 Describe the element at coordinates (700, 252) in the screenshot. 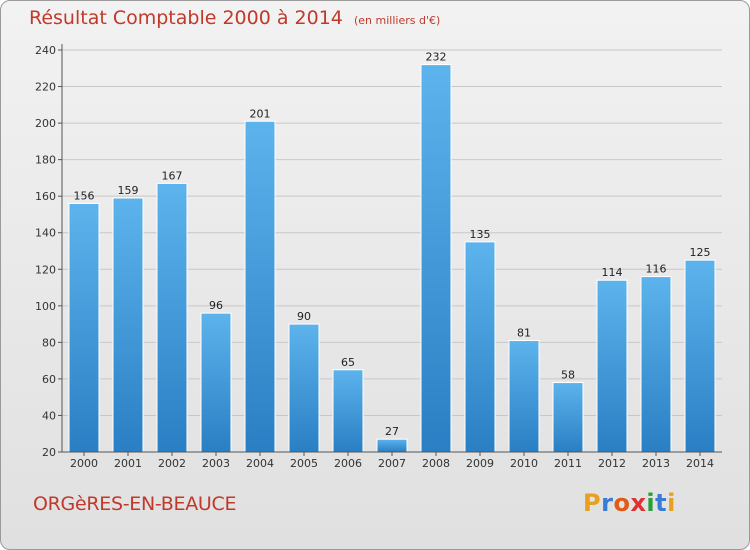

I see `data-label: 125` at that location.